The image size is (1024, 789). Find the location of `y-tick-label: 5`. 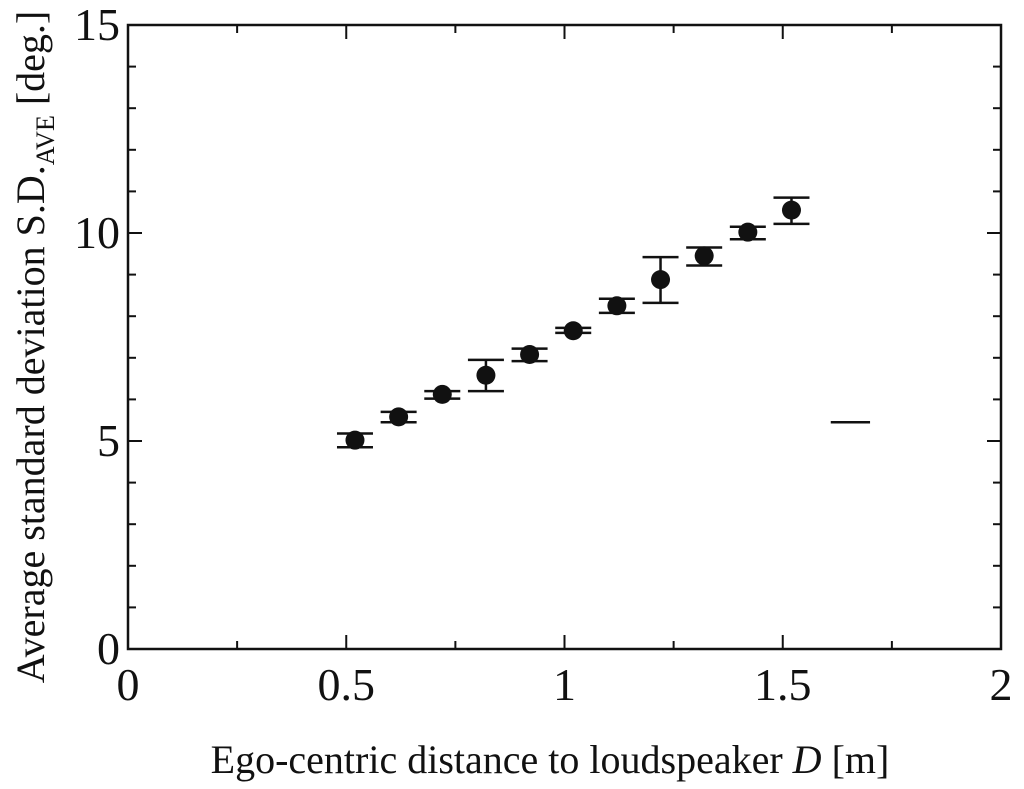

y-tick-label: 5 is located at coordinates (108, 440).